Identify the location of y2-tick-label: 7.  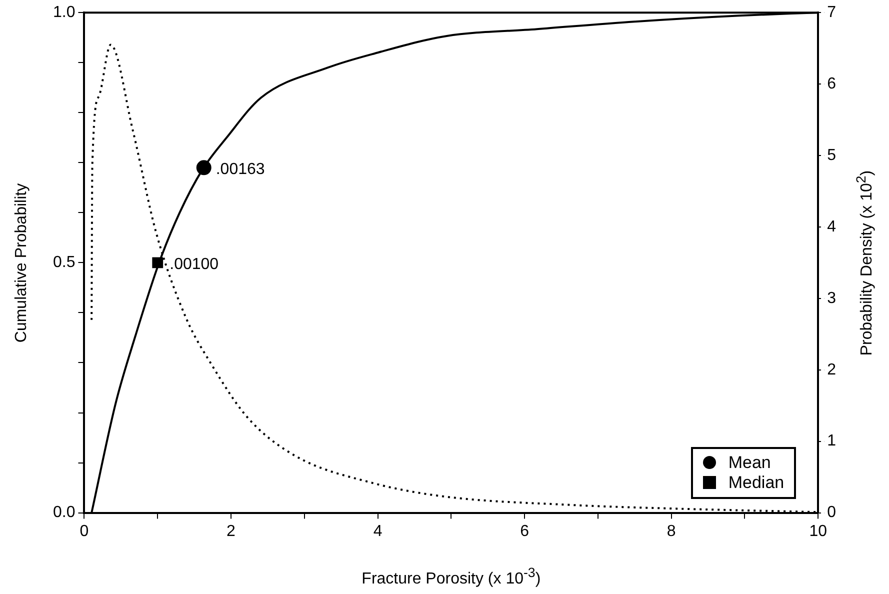
(831, 13).